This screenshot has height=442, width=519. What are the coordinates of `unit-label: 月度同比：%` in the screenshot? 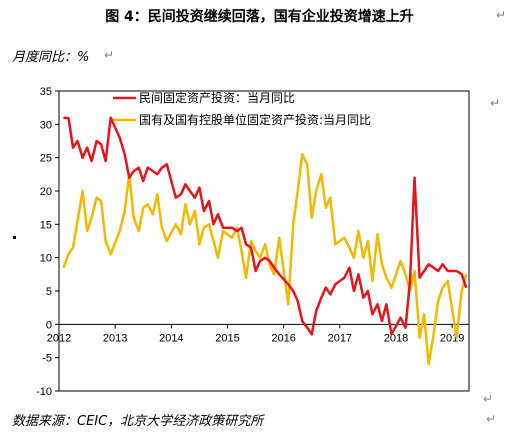 It's located at (51, 57).